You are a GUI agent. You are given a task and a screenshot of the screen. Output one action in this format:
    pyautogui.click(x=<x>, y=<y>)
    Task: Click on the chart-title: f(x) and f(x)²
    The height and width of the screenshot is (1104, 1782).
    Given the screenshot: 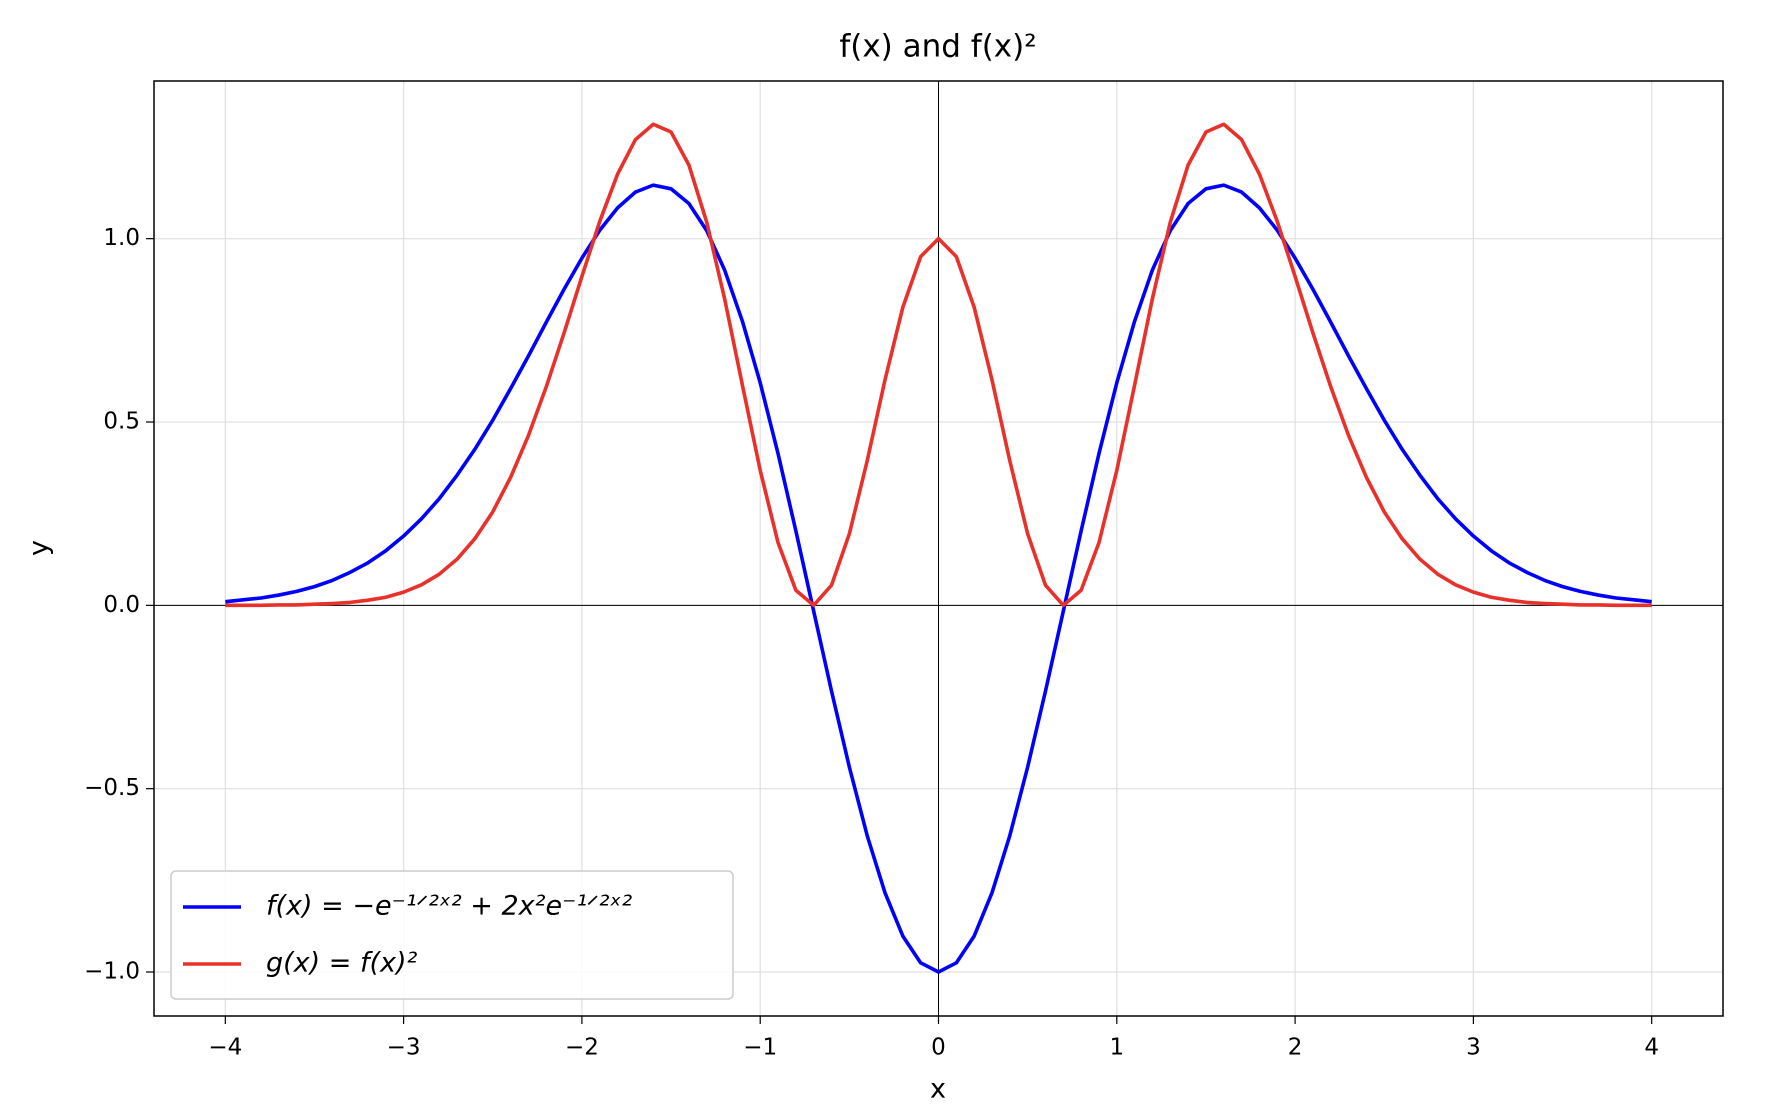 What is the action you would take?
    pyautogui.click(x=937, y=47)
    